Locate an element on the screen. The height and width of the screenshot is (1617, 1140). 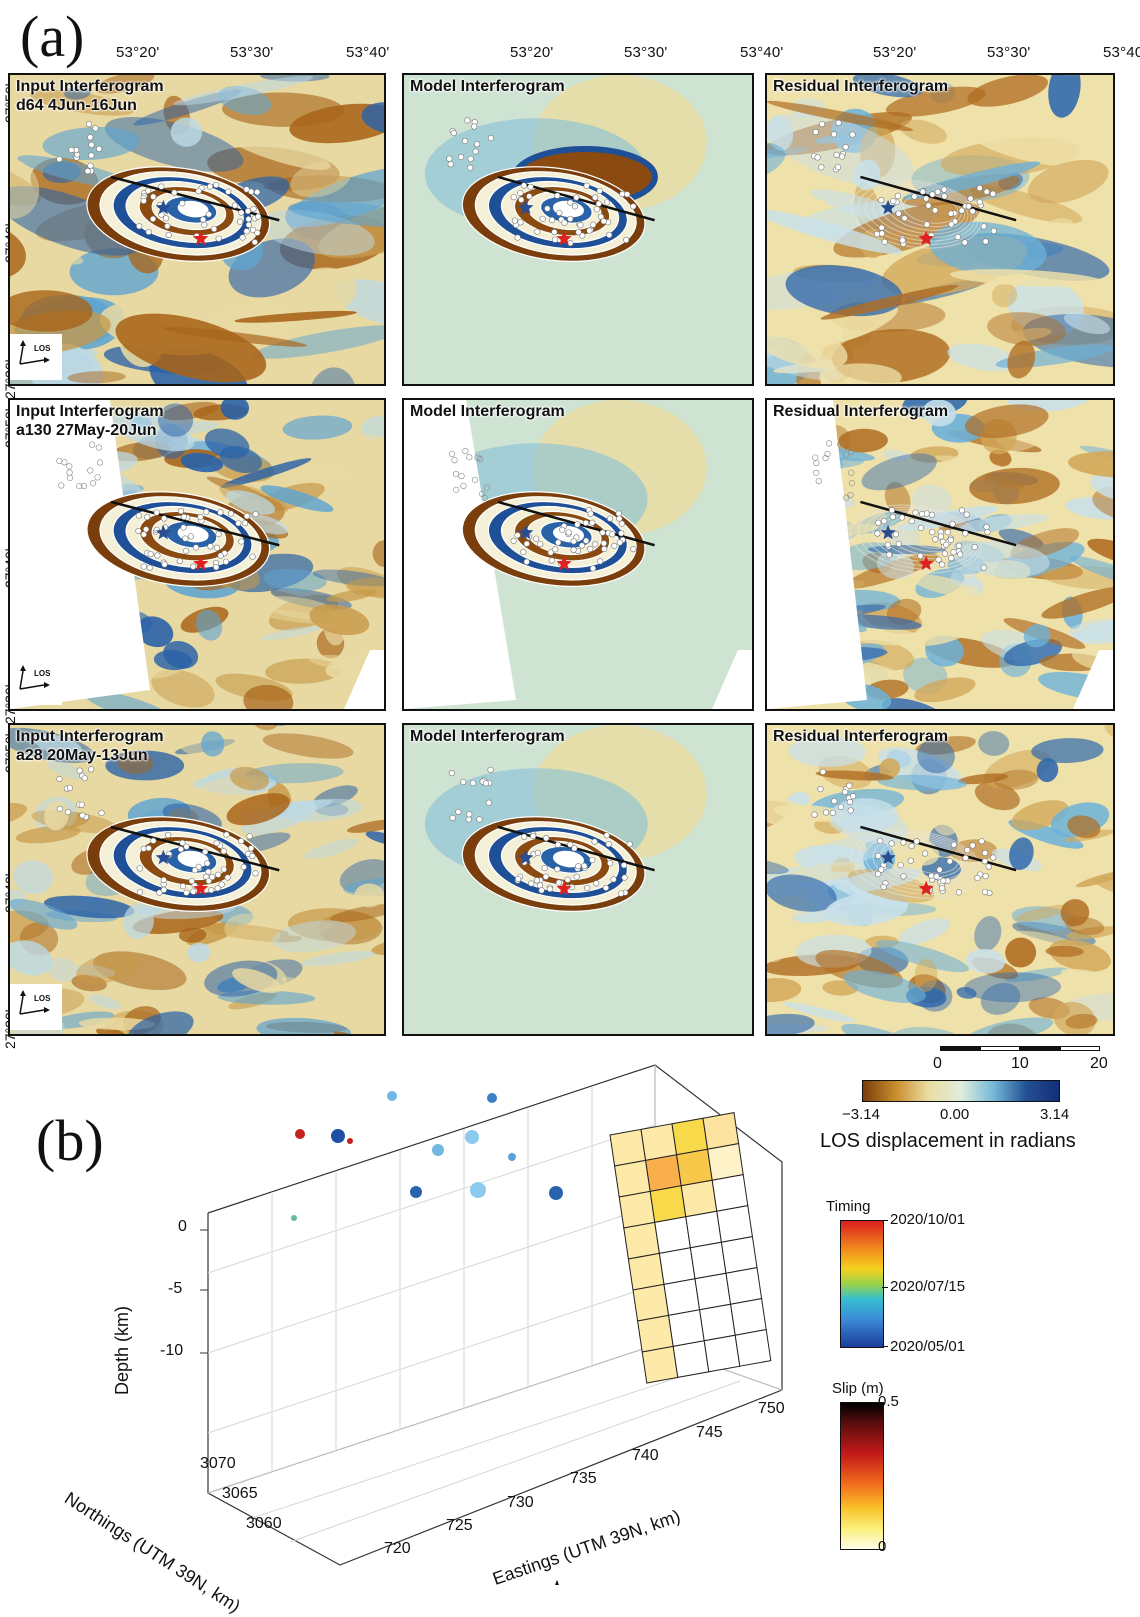
easting-tick-735: 735 is located at coordinates (583, 1478).